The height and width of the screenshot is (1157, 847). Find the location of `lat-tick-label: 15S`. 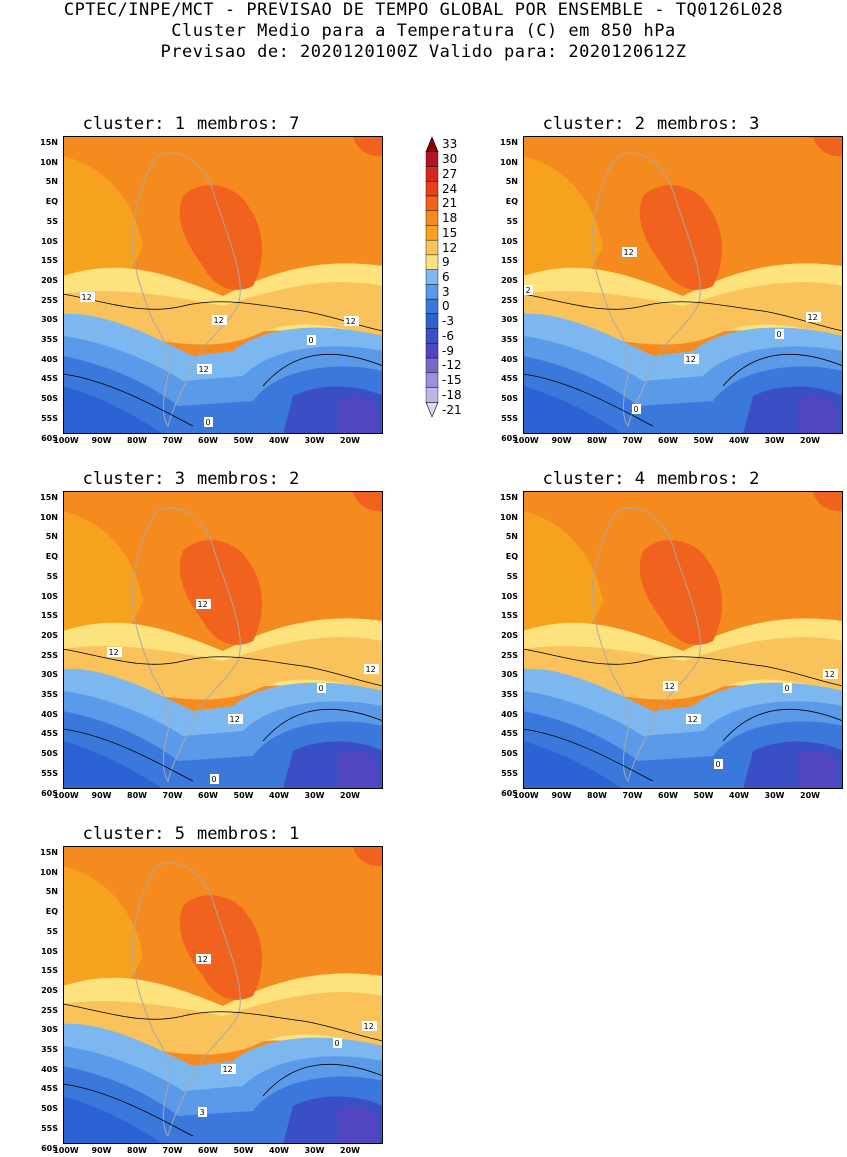

lat-tick-label: 15S is located at coordinates (509, 261).